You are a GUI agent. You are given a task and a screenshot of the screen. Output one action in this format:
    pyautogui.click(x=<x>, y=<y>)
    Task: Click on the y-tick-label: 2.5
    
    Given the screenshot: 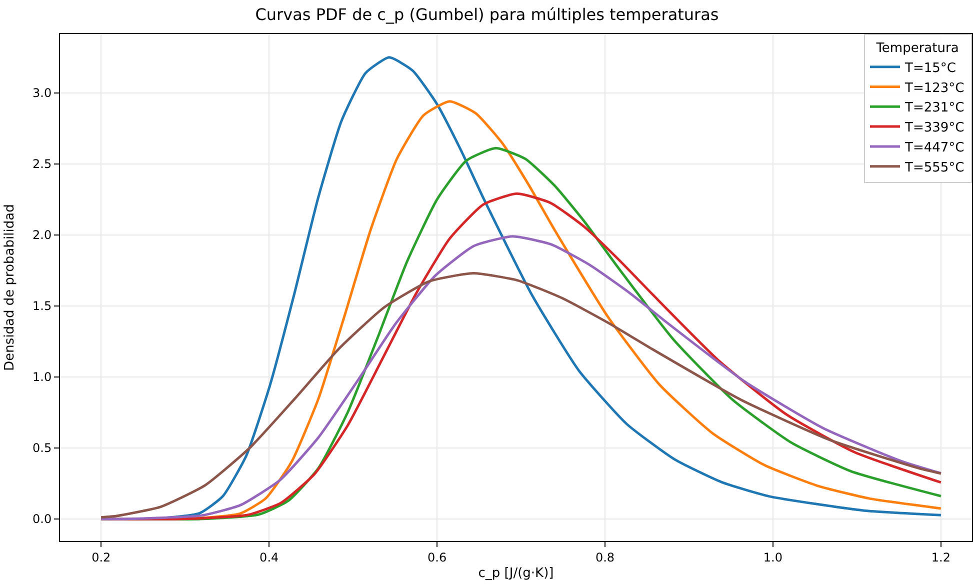 What is the action you would take?
    pyautogui.click(x=42, y=164)
    